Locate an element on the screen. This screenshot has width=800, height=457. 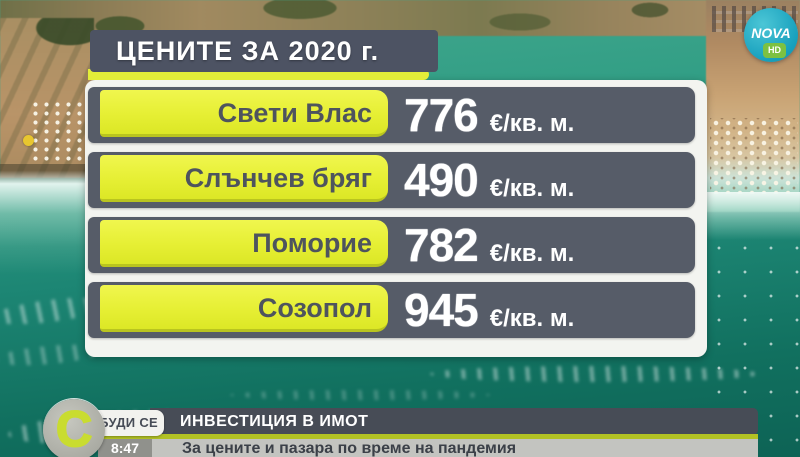
price-value: 945 is located at coordinates (441, 310).